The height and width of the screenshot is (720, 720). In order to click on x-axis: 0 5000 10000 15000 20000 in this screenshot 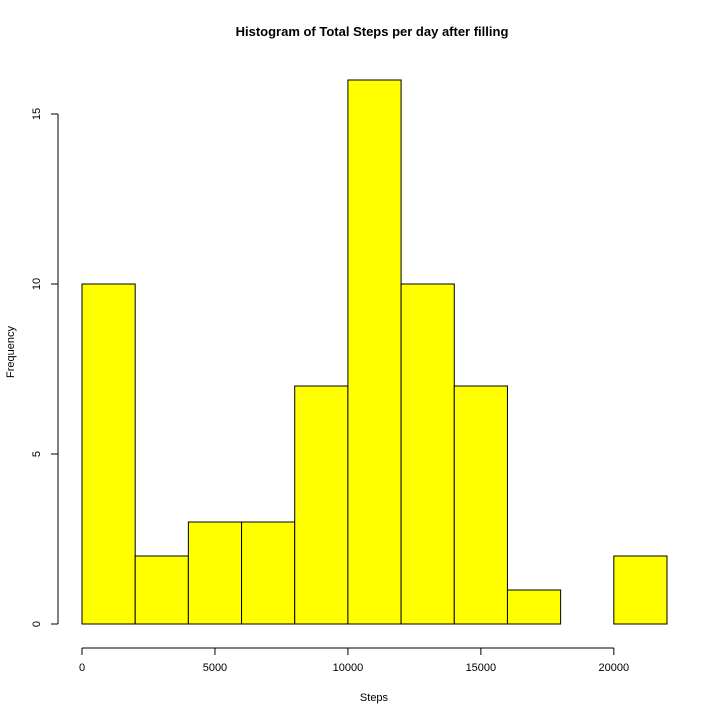, I will do `click(354, 660)`.